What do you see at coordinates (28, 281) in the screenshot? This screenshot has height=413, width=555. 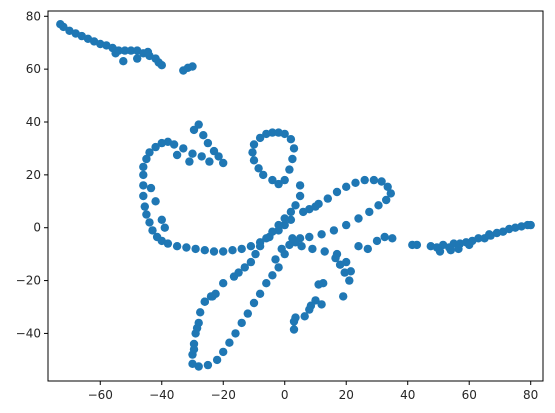 I see `y-tick-label: −20` at bounding box center [28, 281].